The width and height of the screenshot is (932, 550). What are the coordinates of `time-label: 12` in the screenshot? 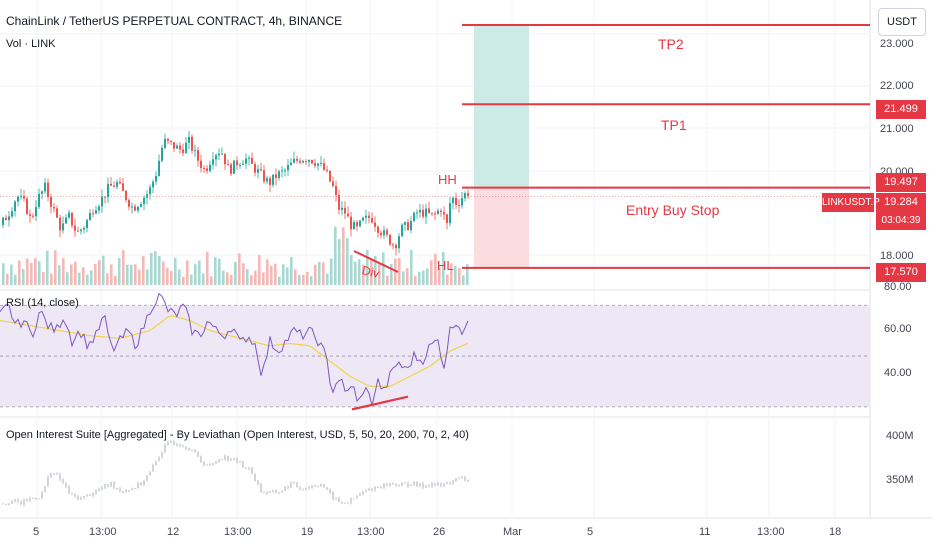 It's located at (173, 532).